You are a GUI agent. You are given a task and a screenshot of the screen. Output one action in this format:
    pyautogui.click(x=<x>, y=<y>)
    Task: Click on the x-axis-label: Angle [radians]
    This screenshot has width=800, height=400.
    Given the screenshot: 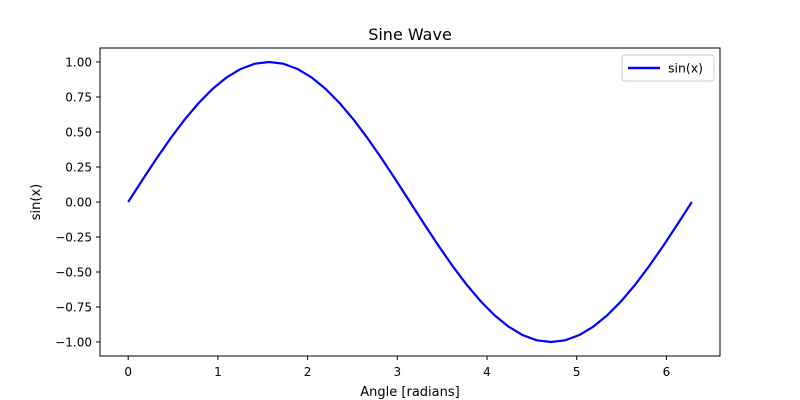 What is the action you would take?
    pyautogui.click(x=409, y=392)
    